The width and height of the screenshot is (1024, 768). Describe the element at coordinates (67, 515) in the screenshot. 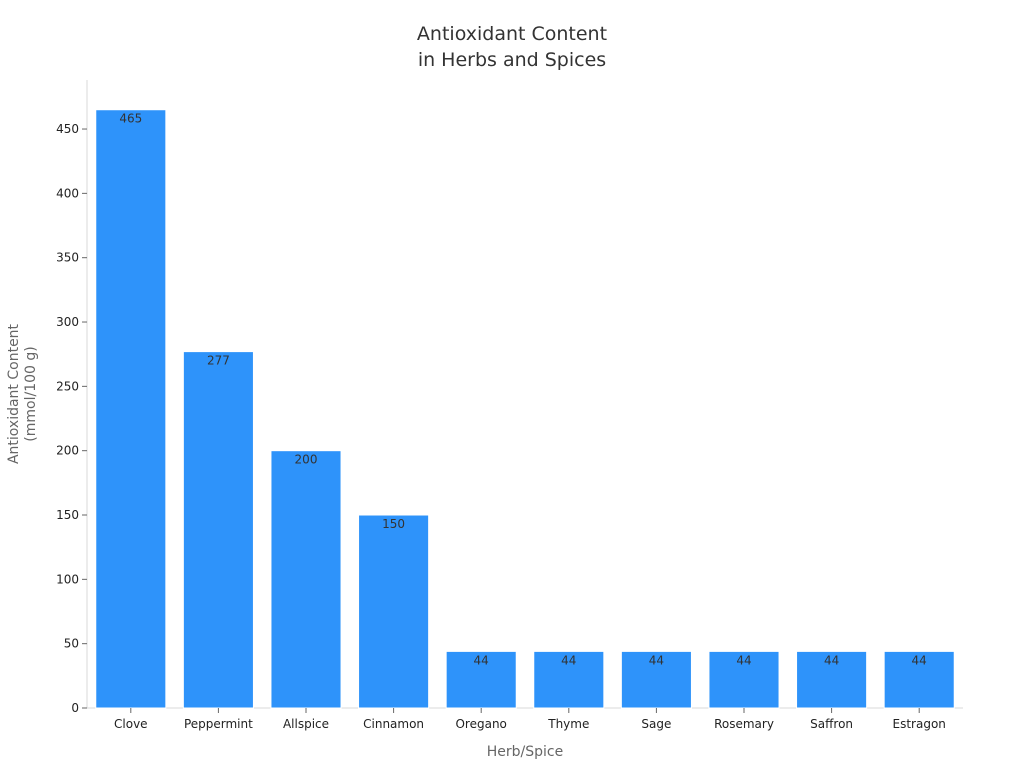

I see `y-tick-label: 150` at that location.